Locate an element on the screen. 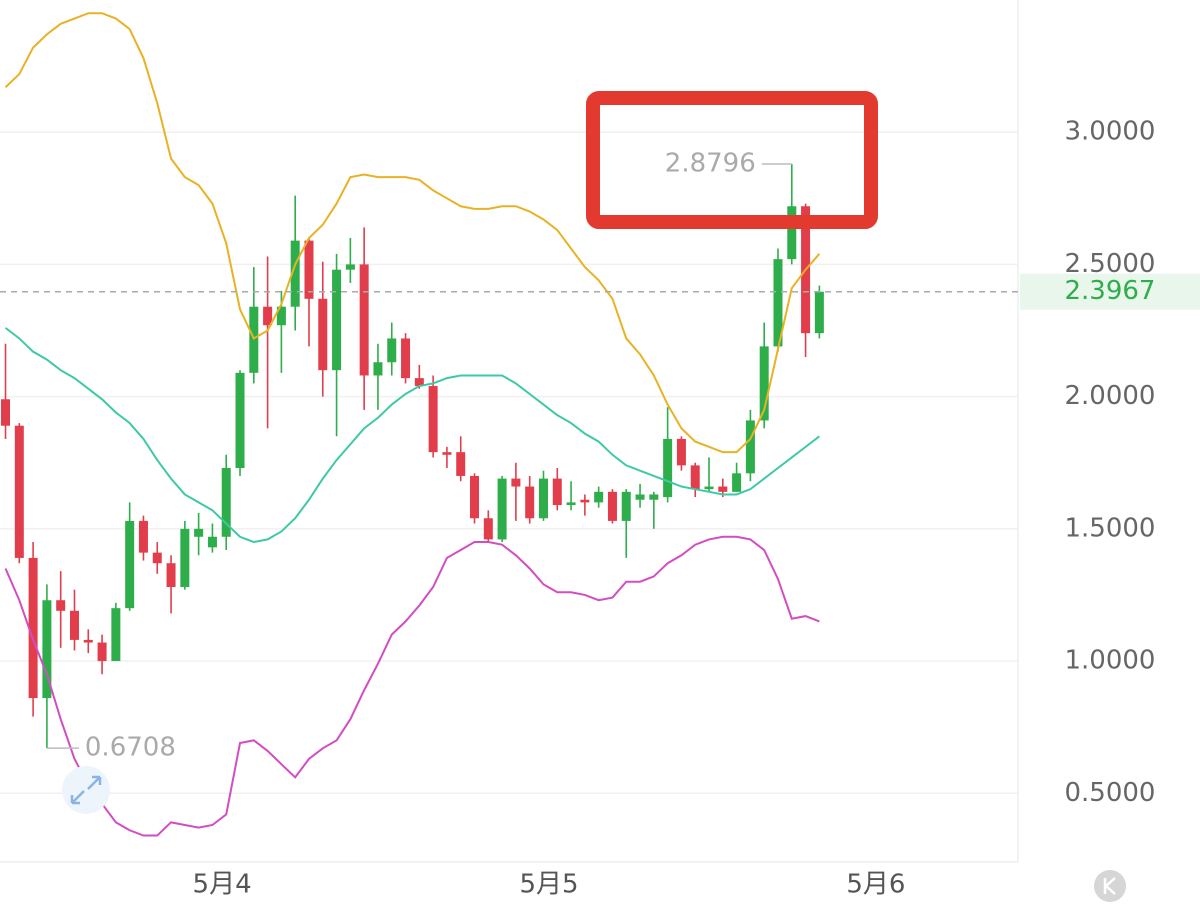 The image size is (1200, 908). last-price-label: 2.3967 is located at coordinates (1110, 291).